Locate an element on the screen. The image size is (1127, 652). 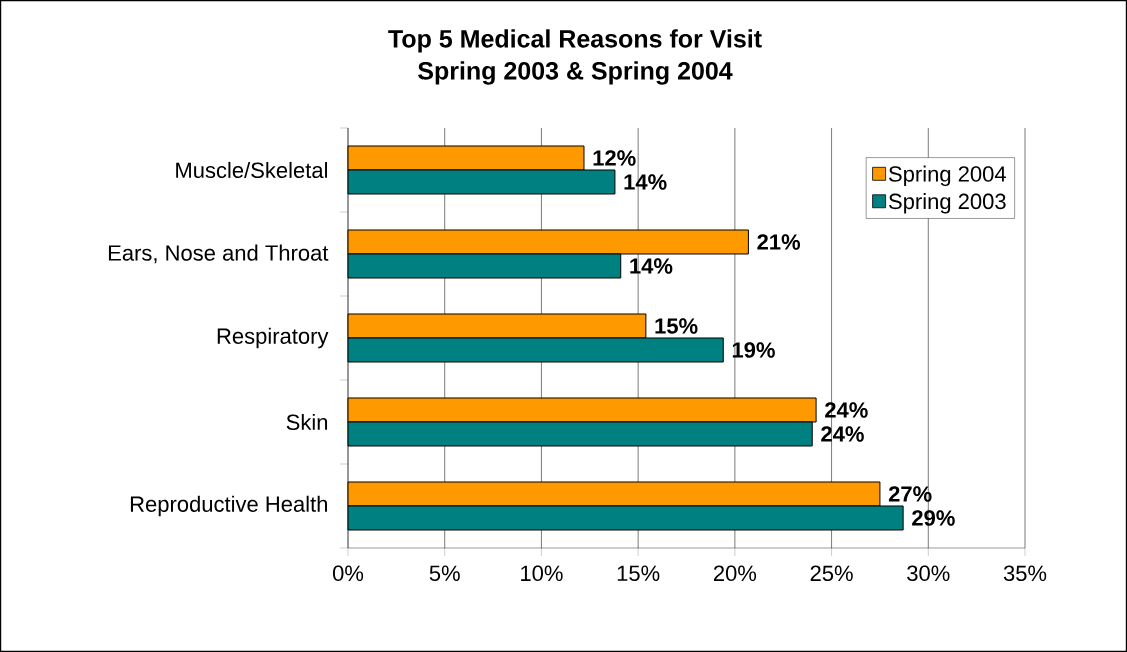
x-tick-label: 30% is located at coordinates (928, 573).